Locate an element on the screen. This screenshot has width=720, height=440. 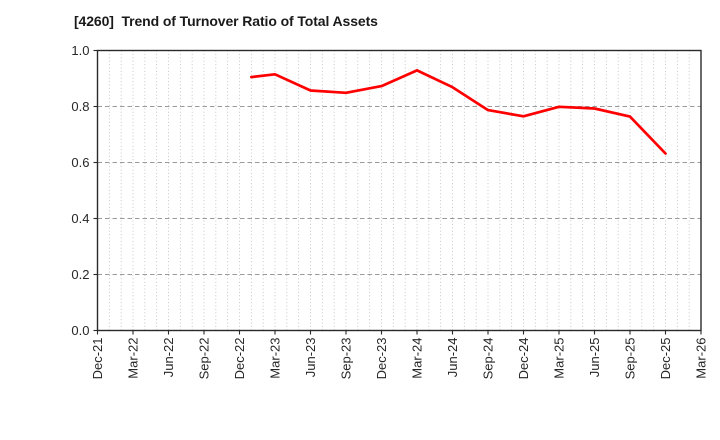
x-tick-label: Sep-24 is located at coordinates (488, 359).